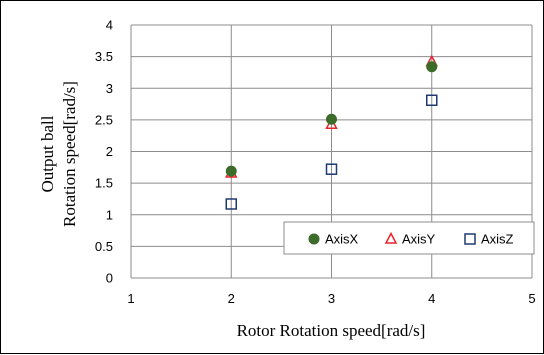  I want to click on y-tick-label: 1, so click(109, 214).